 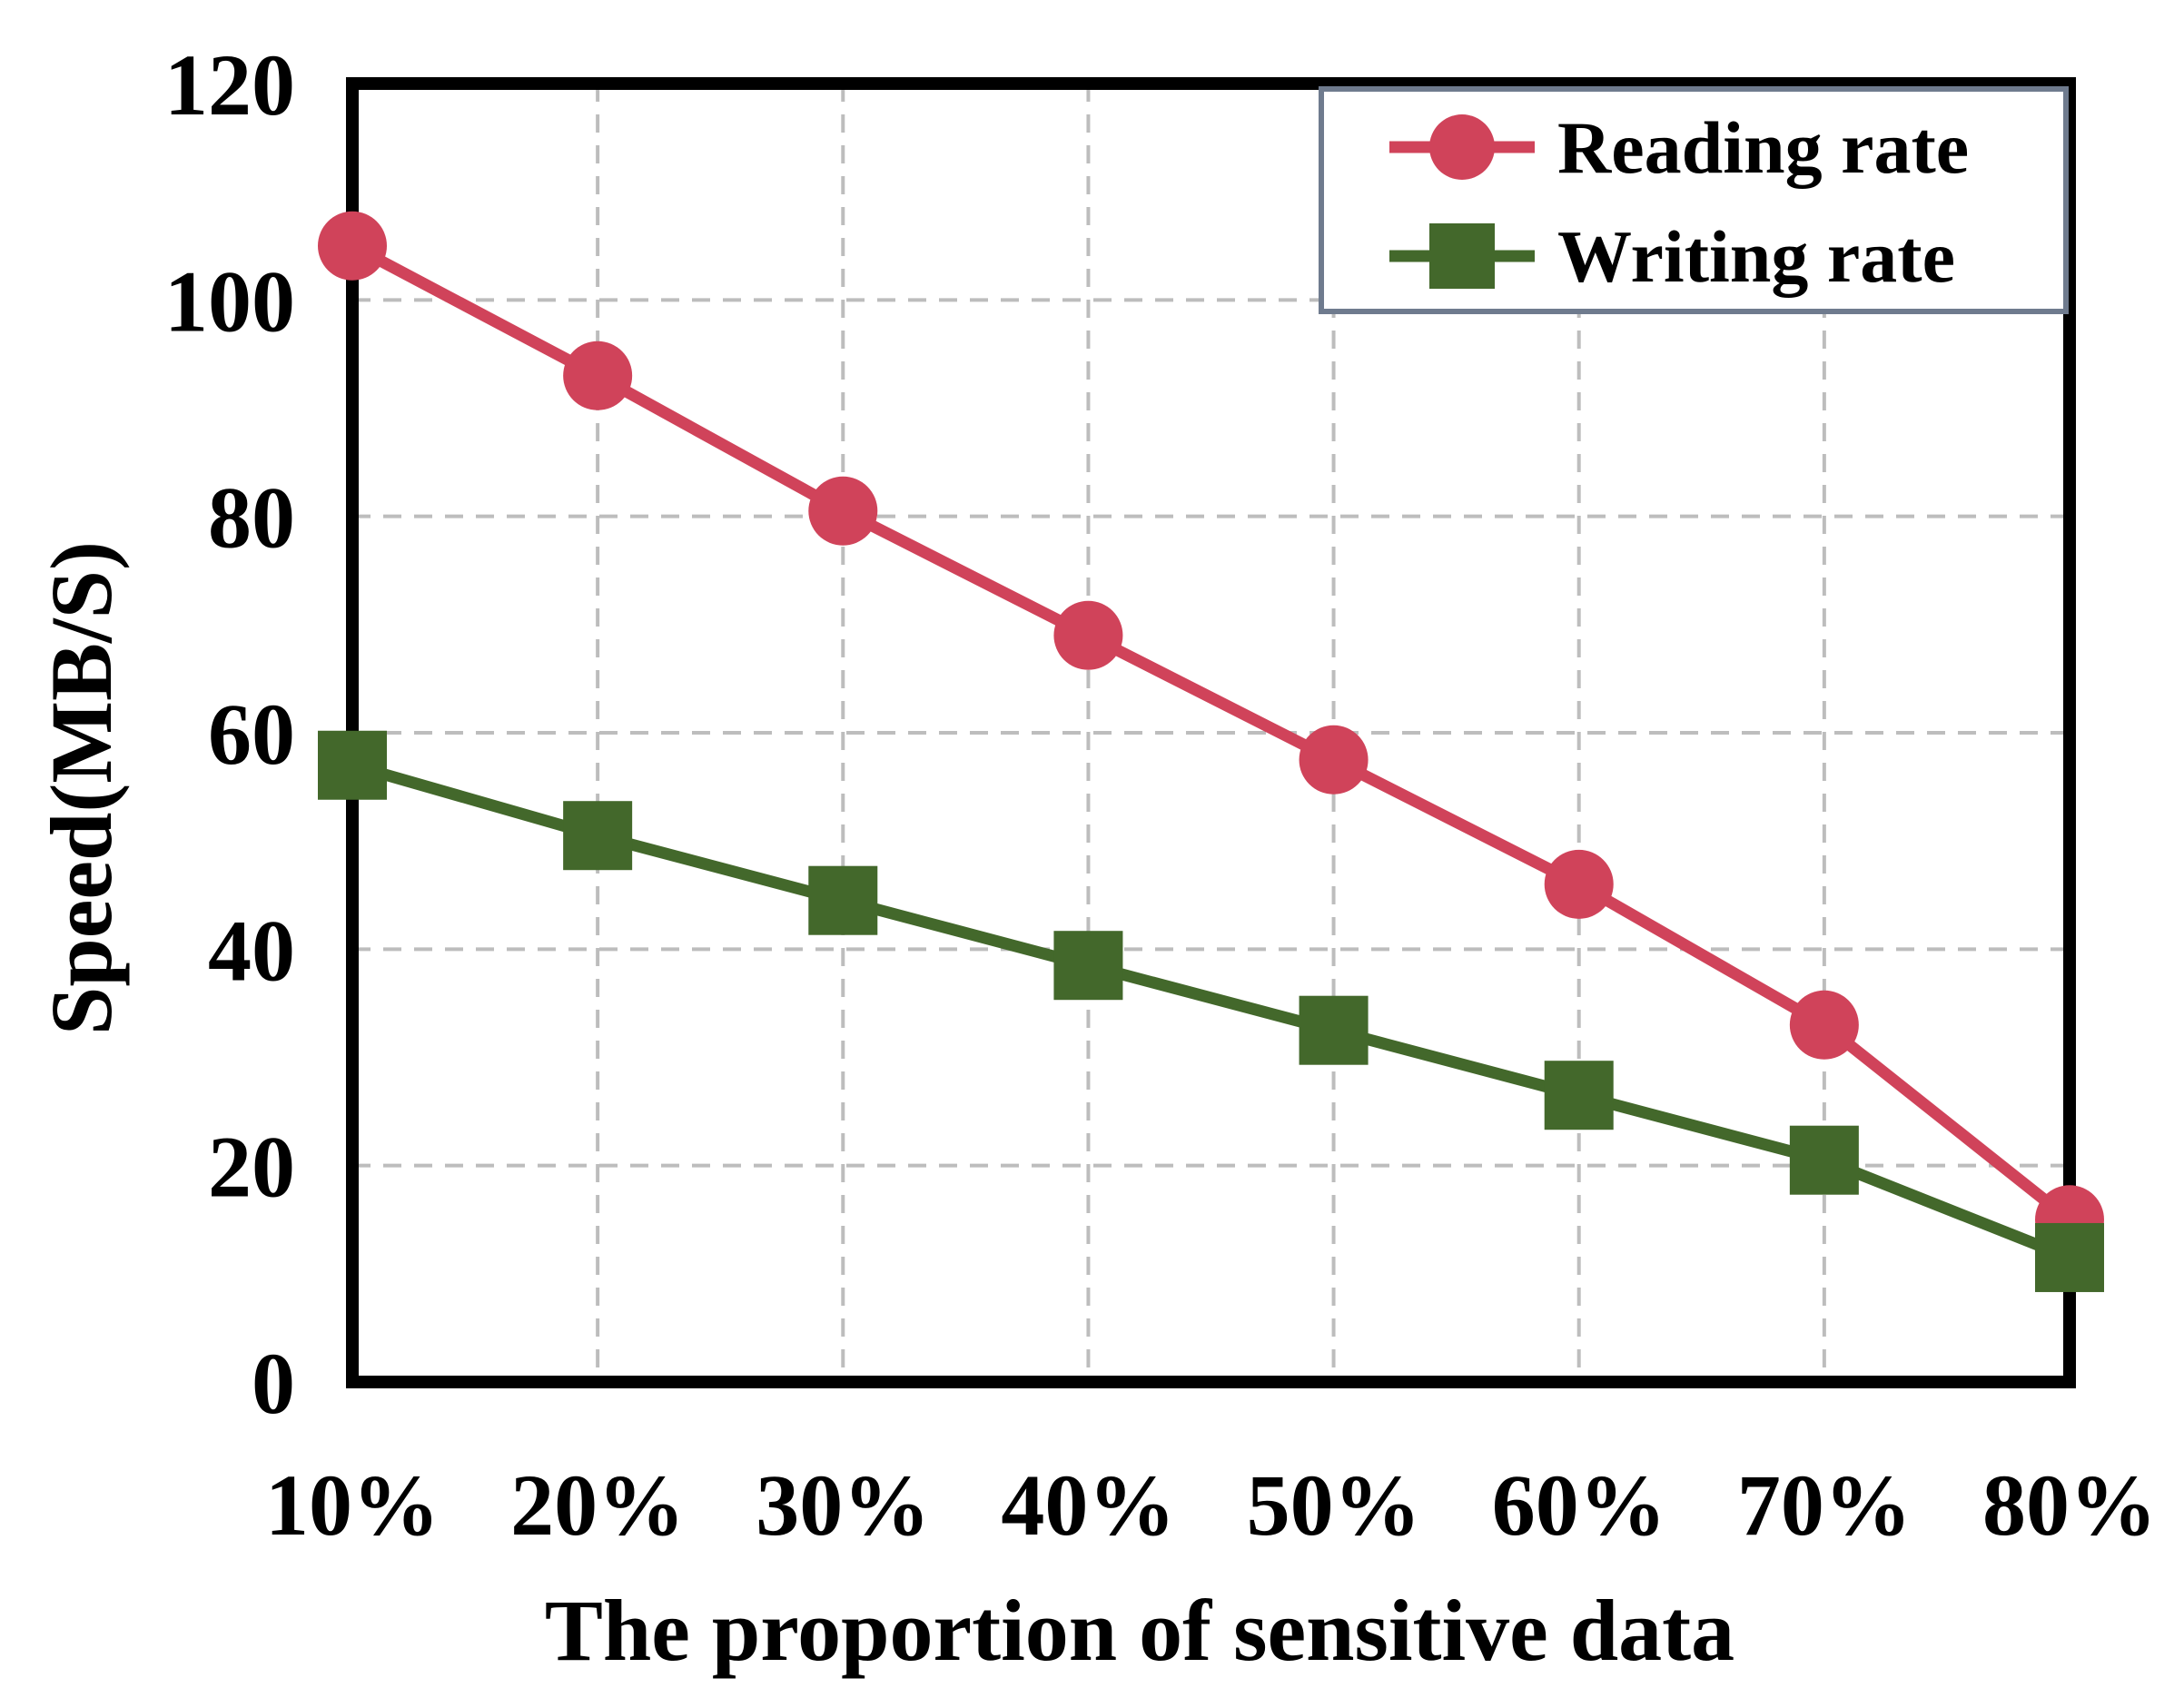 What do you see at coordinates (597, 1505) in the screenshot?
I see `x-tick-label: 20%` at bounding box center [597, 1505].